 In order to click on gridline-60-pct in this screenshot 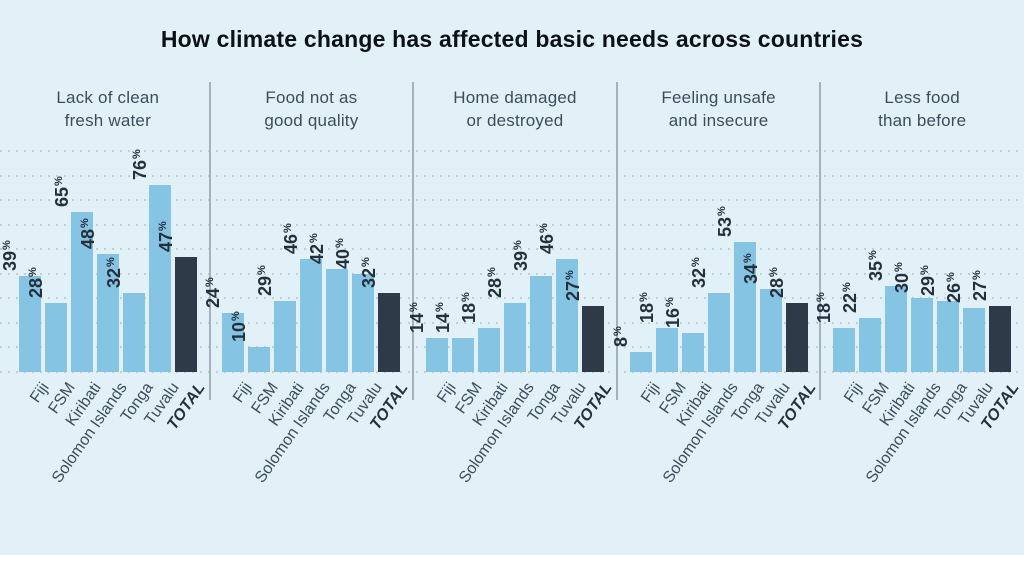, I will do `click(512, 224)`.